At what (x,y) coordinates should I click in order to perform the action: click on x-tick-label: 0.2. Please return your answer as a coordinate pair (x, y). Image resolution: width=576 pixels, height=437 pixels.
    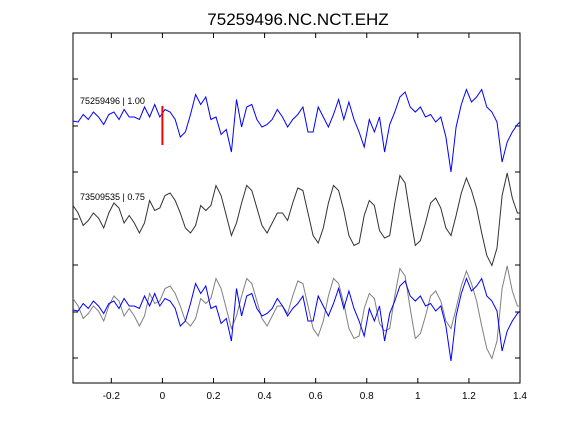
    Looking at the image, I should click on (214, 396).